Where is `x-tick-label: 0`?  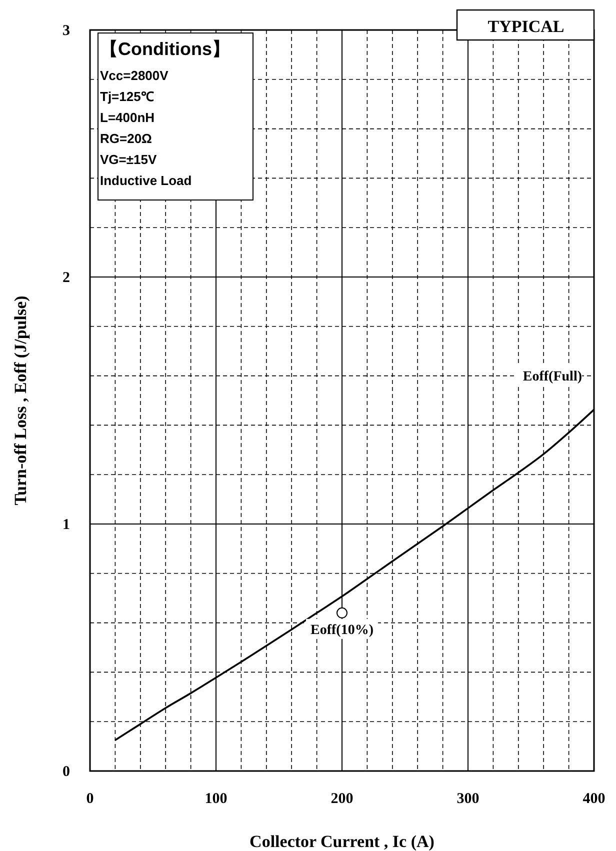 x-tick-label: 0 is located at coordinates (90, 799).